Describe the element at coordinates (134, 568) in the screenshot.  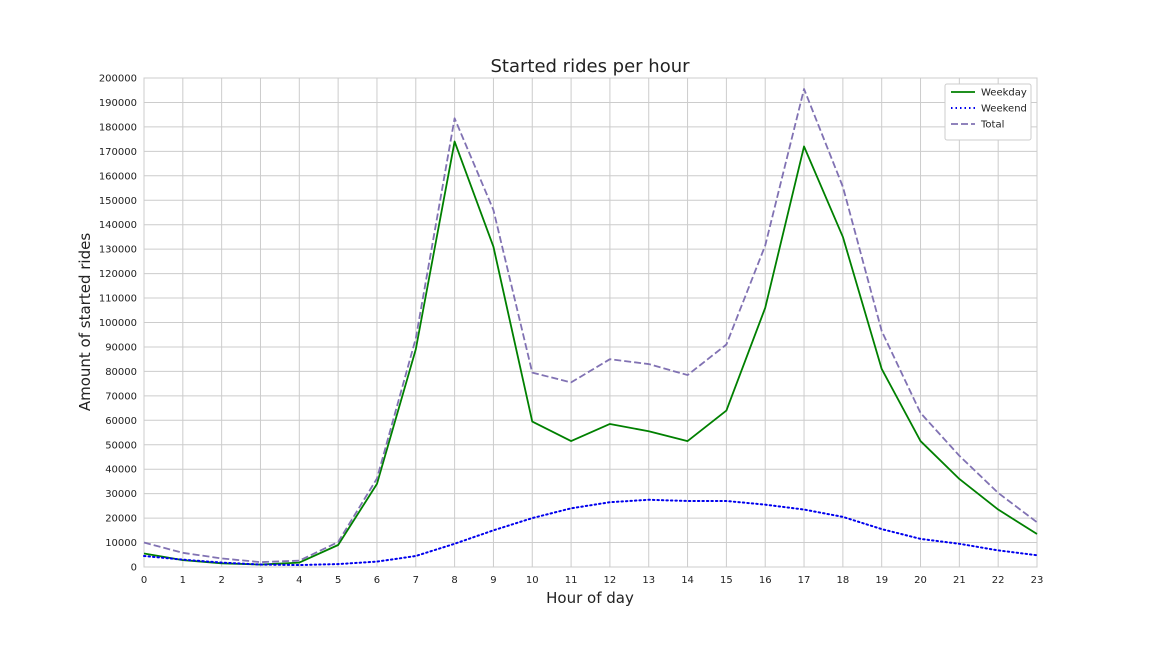
I see `y-tick-label: 0` at that location.